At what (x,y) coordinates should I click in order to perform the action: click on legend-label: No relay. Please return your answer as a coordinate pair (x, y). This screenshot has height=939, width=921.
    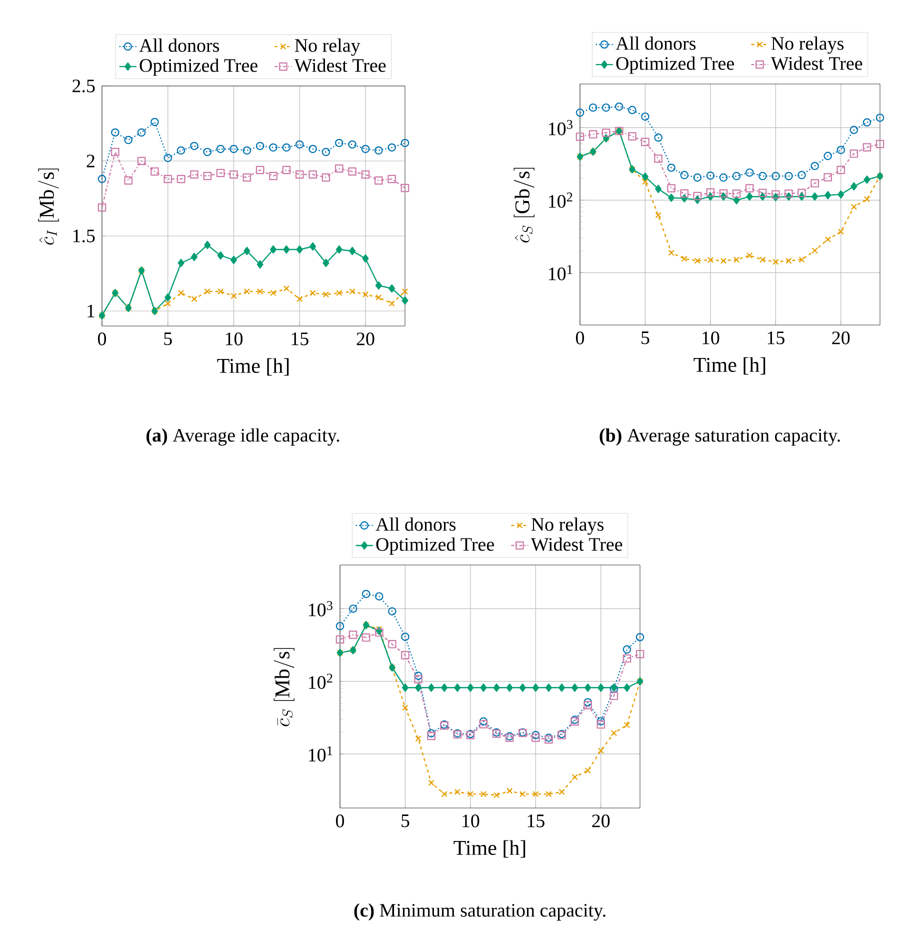
    Looking at the image, I should click on (327, 47).